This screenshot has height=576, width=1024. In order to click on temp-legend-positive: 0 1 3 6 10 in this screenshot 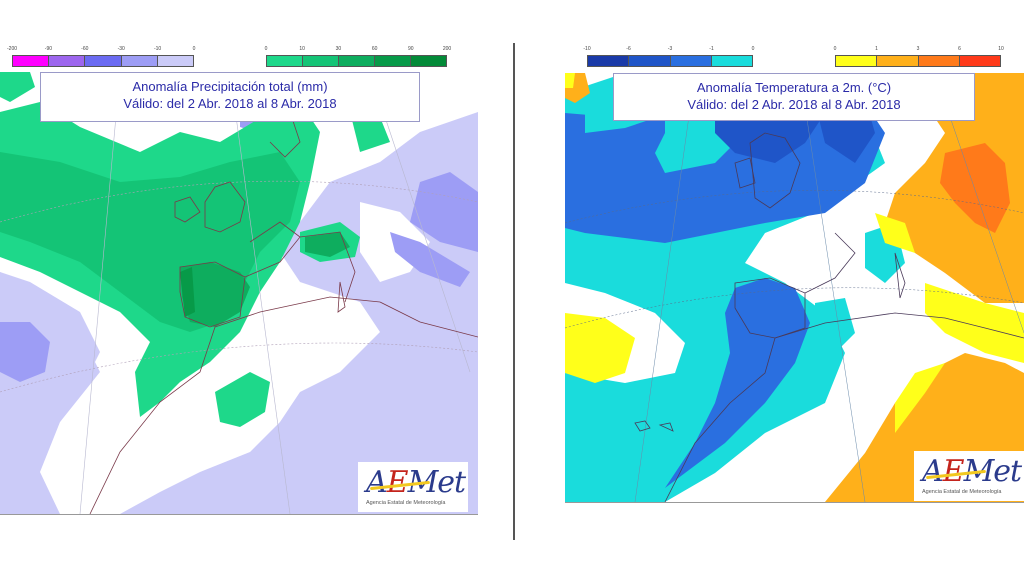, I will do `click(918, 59)`.